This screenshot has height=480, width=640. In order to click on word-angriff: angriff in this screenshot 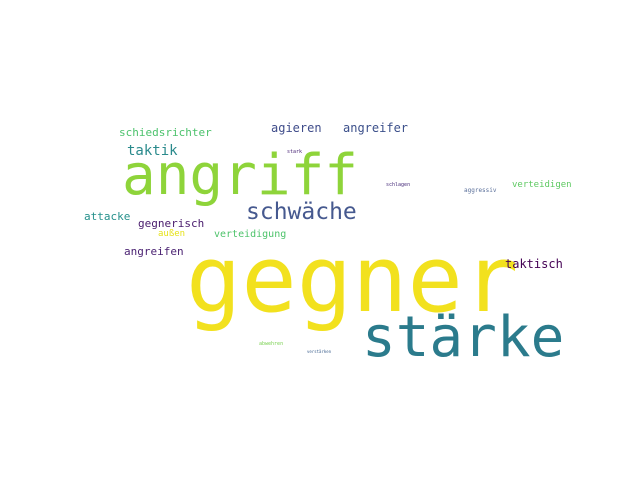, I will do `click(240, 175)`.